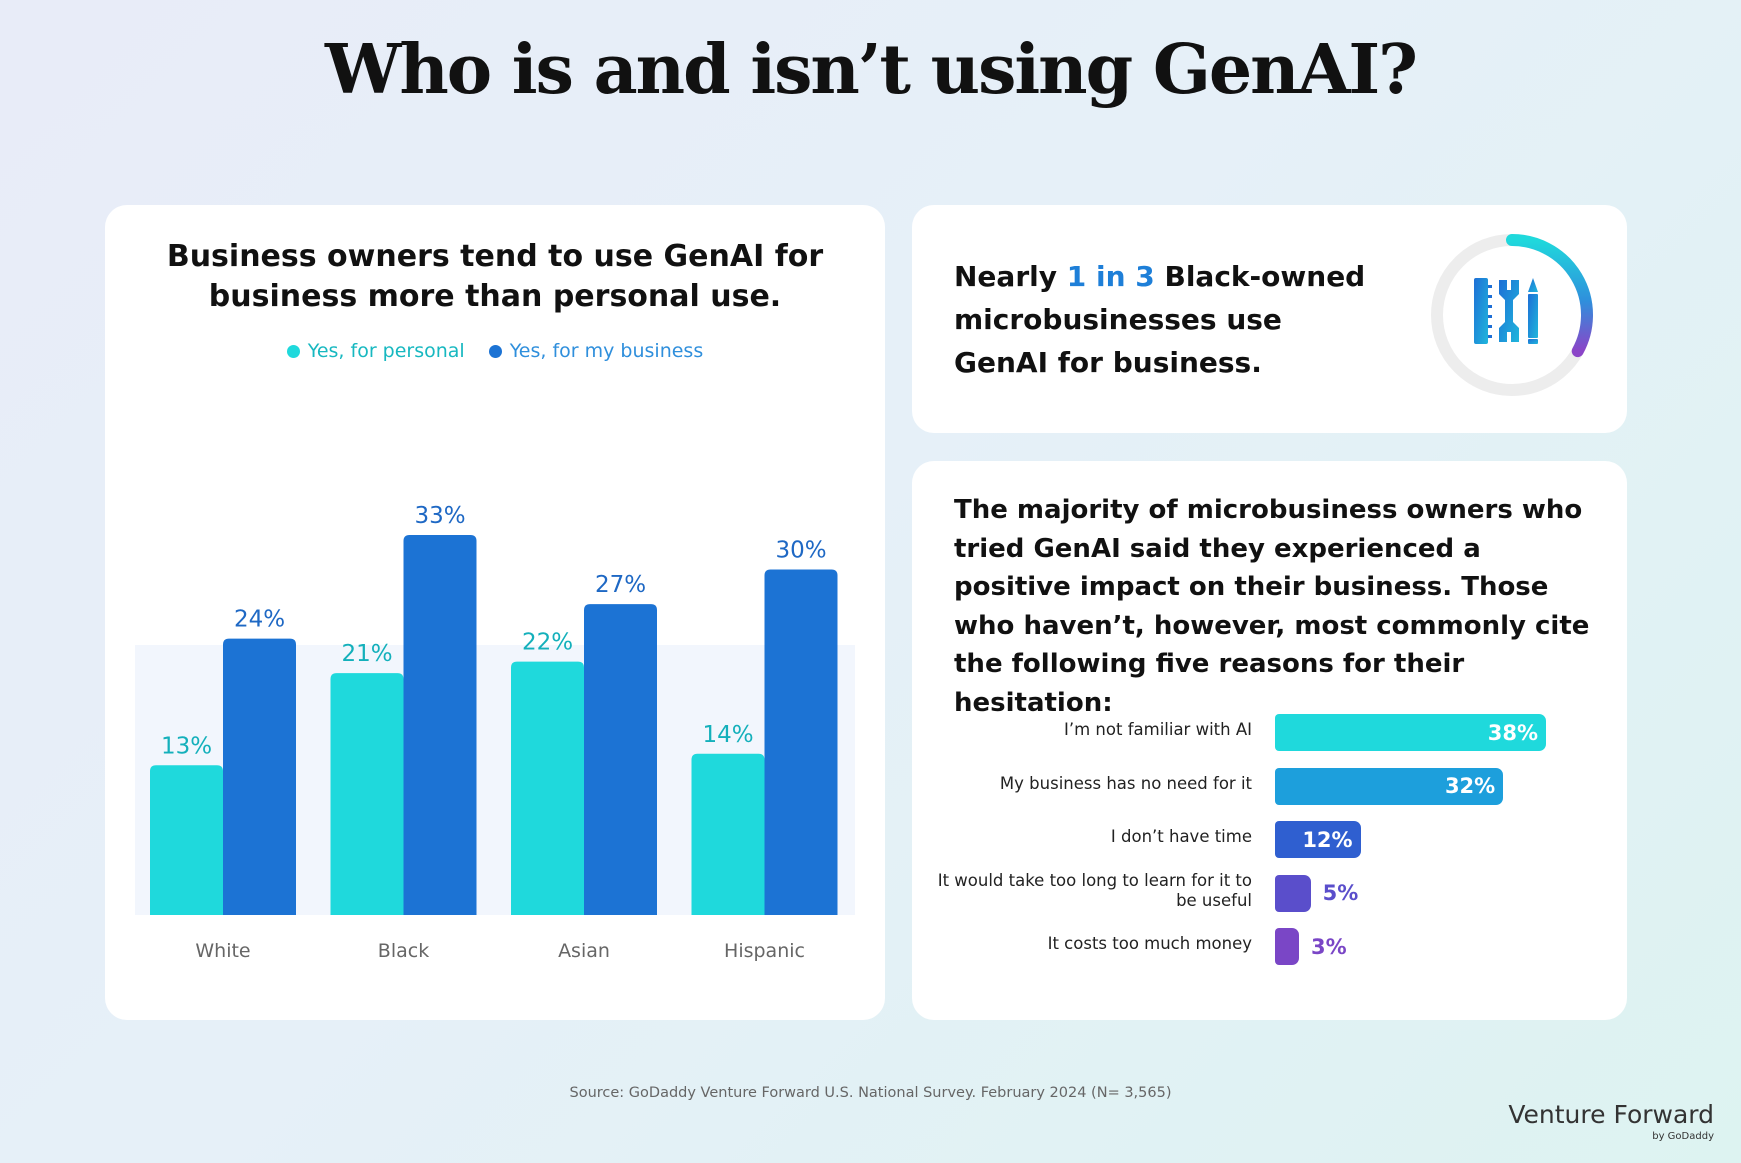 This screenshot has width=1741, height=1163. What do you see at coordinates (800, 551) in the screenshot?
I see `data-label-hispanic-business: 30%` at bounding box center [800, 551].